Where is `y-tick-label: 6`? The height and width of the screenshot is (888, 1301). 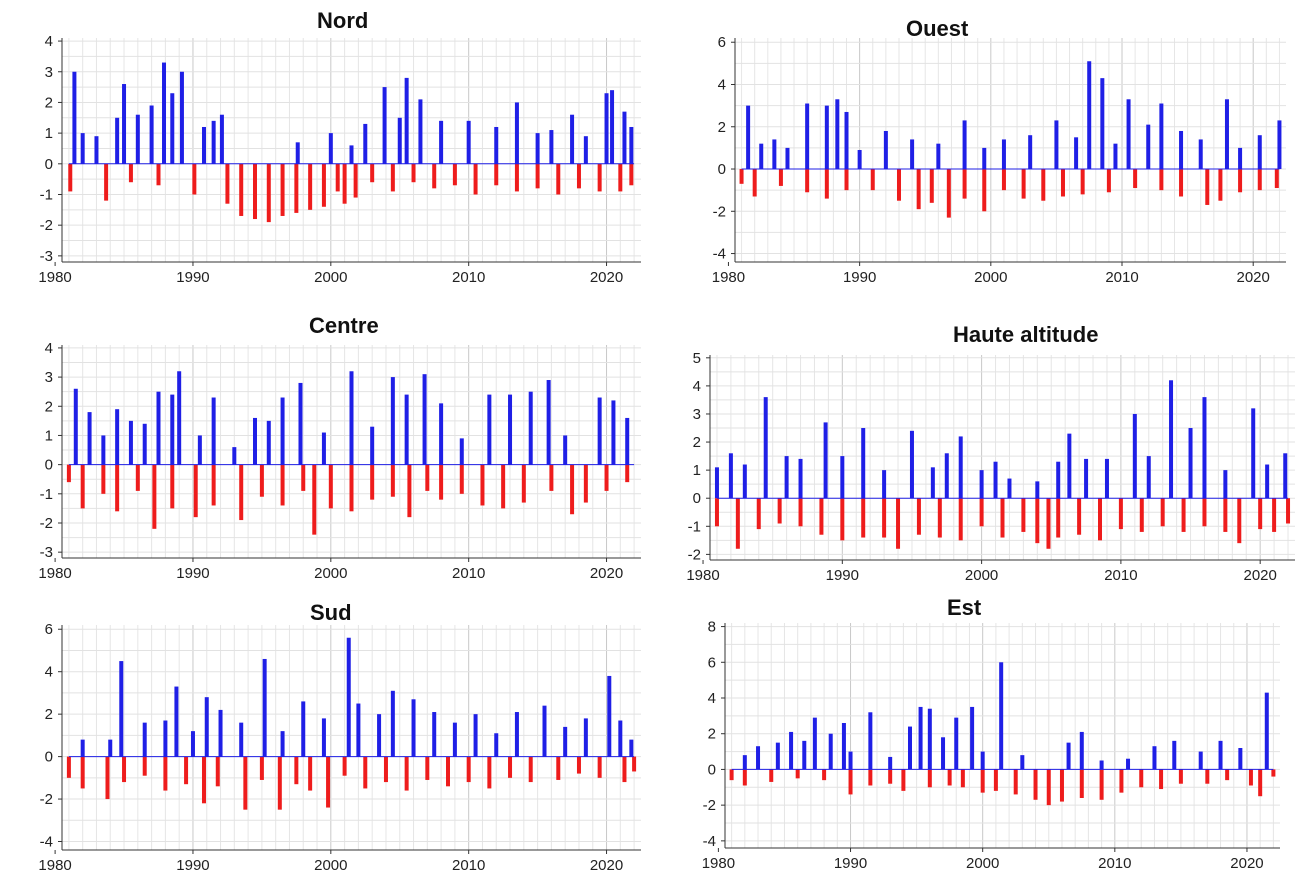 y-tick-label: 6 is located at coordinates (712, 662).